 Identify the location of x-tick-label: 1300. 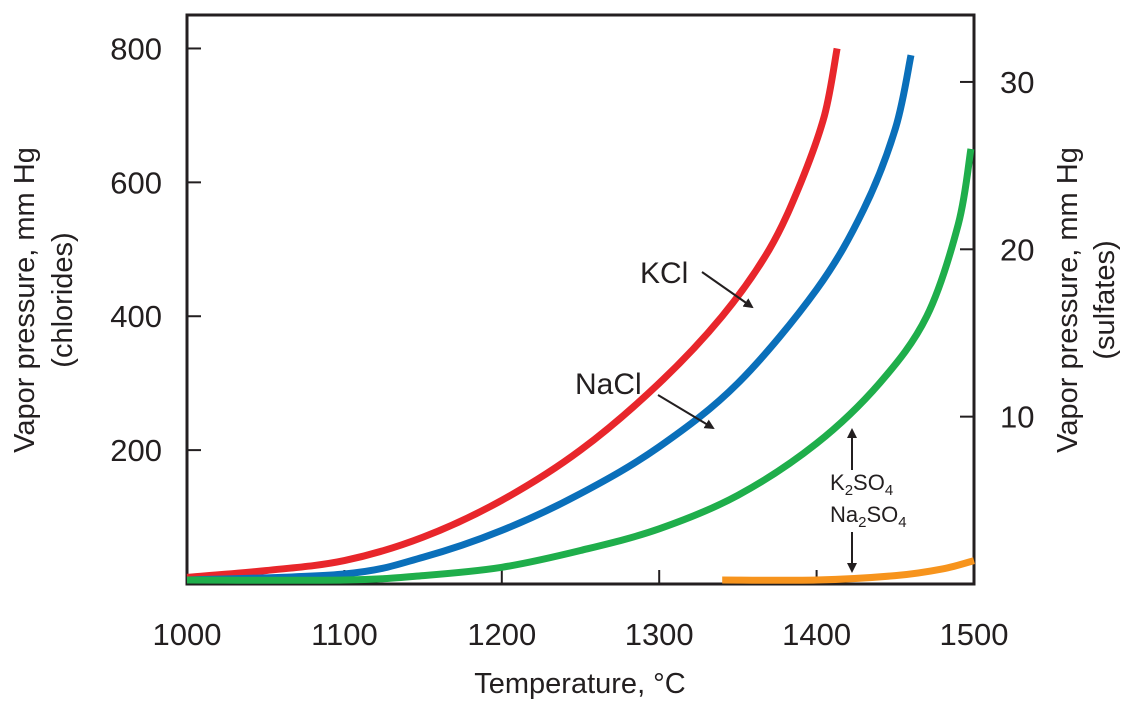
(659, 634).